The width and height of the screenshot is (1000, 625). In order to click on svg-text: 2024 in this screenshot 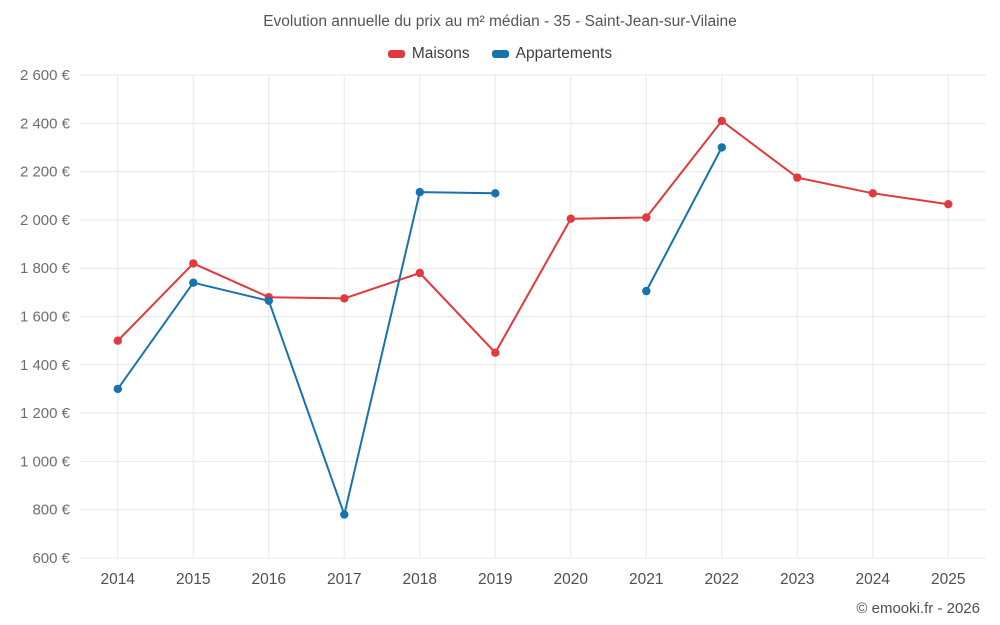, I will do `click(873, 579)`.